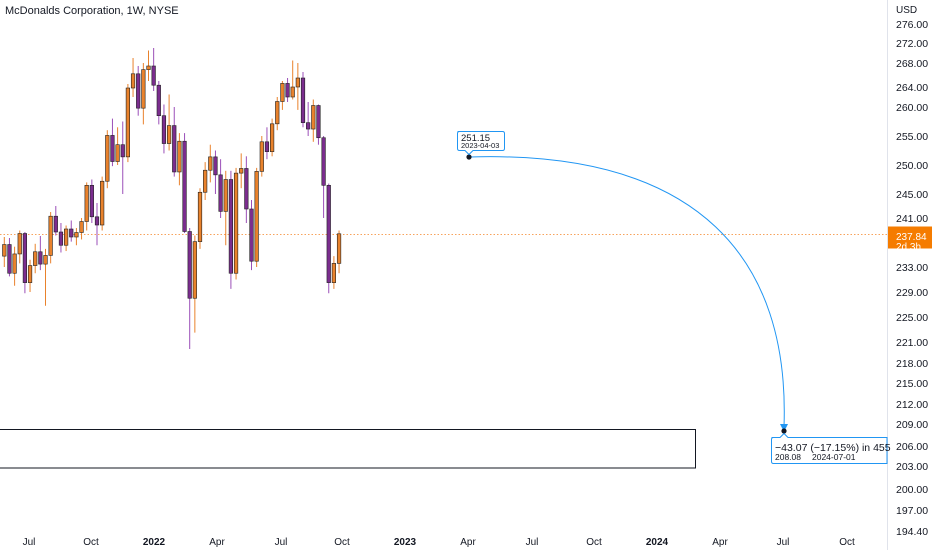 This screenshot has height=550, width=932. I want to click on rectangle-drawing, so click(348, 449).